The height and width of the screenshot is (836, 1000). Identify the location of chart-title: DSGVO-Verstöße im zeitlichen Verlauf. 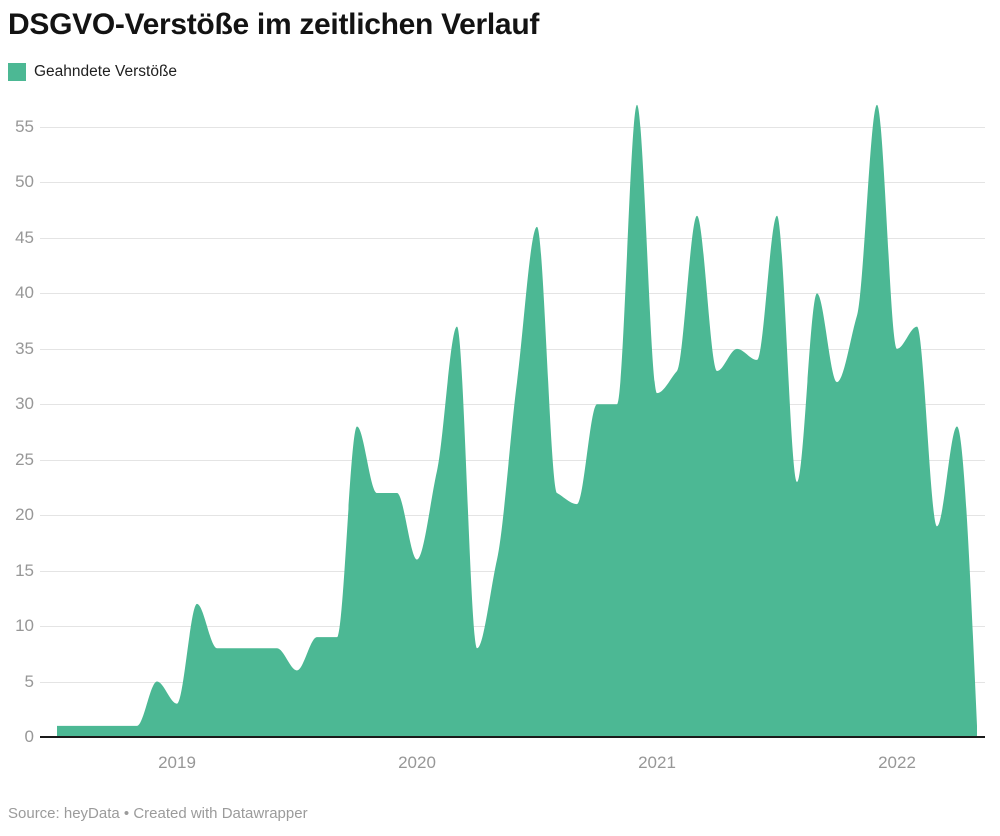
(274, 24).